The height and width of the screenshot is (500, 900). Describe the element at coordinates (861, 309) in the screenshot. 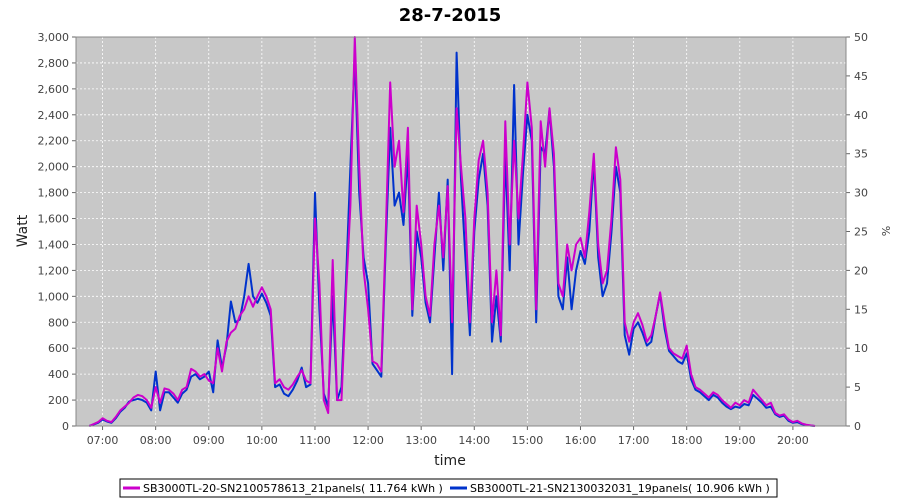

I see `y2-tick-label: 15` at that location.